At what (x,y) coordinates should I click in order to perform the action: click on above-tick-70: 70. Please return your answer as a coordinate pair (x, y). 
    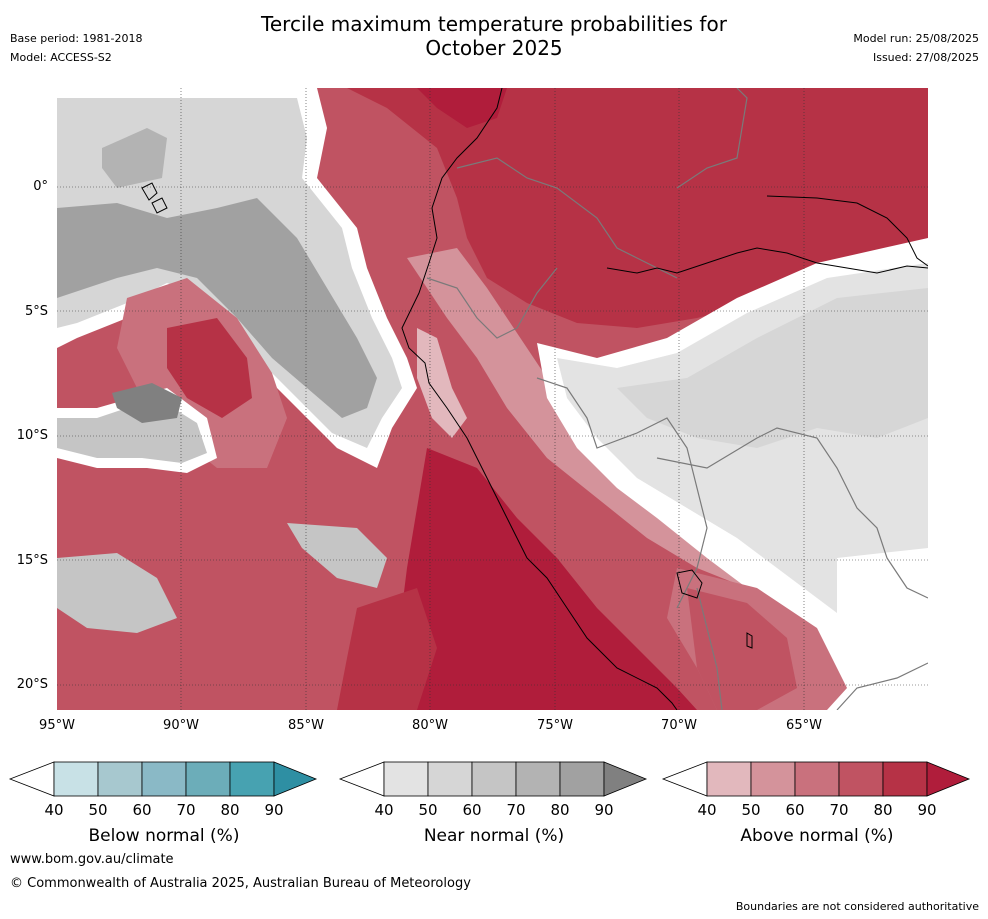
    Looking at the image, I should click on (839, 810).